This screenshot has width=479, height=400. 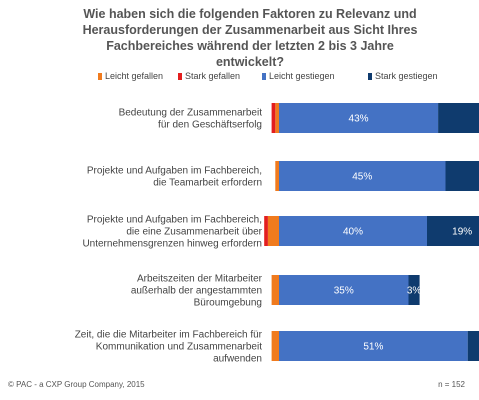 I want to click on data-label: 3%, so click(x=414, y=291).